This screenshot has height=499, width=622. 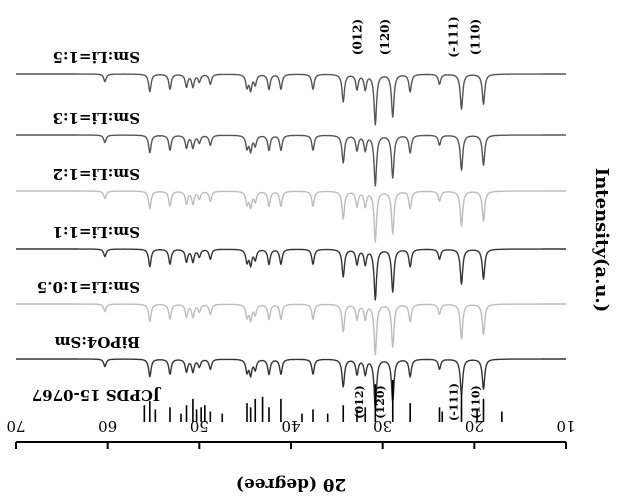 What do you see at coordinates (107, 426) in the screenshot?
I see `x-tick-label: 60` at bounding box center [107, 426].